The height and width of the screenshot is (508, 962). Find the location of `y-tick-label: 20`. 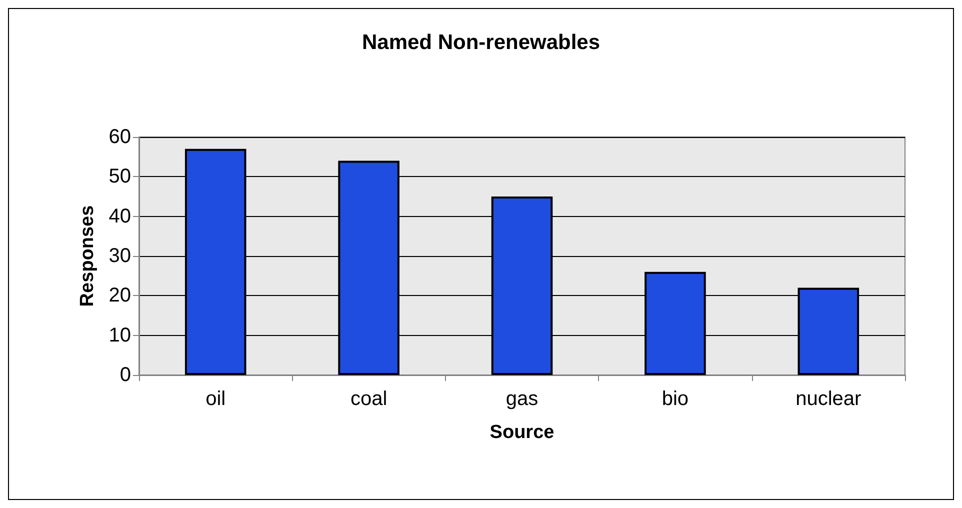

y-tick-label: 20 is located at coordinates (119, 295).